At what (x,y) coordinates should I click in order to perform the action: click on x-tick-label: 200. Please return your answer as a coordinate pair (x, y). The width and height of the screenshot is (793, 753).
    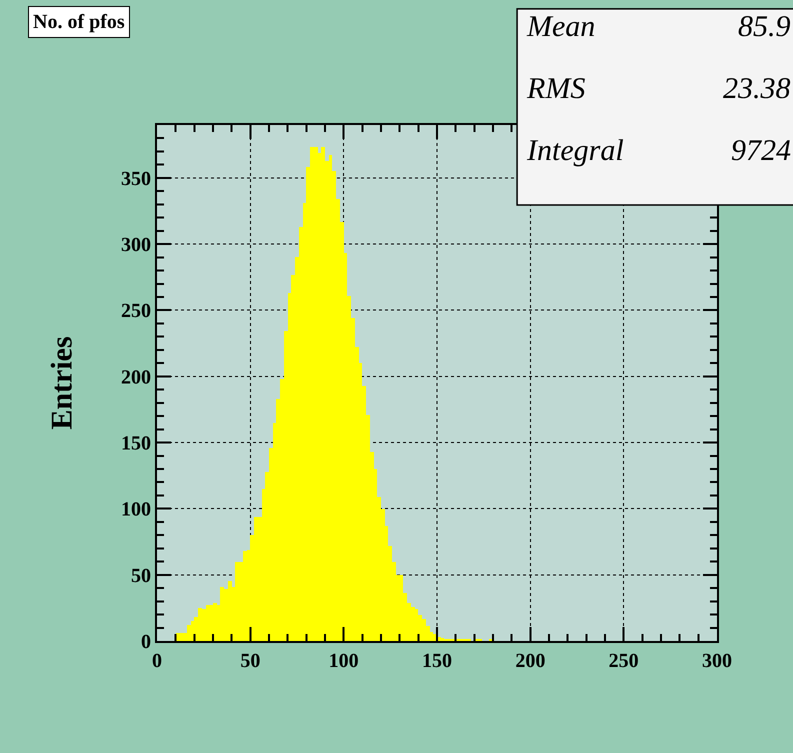
    Looking at the image, I should click on (530, 661).